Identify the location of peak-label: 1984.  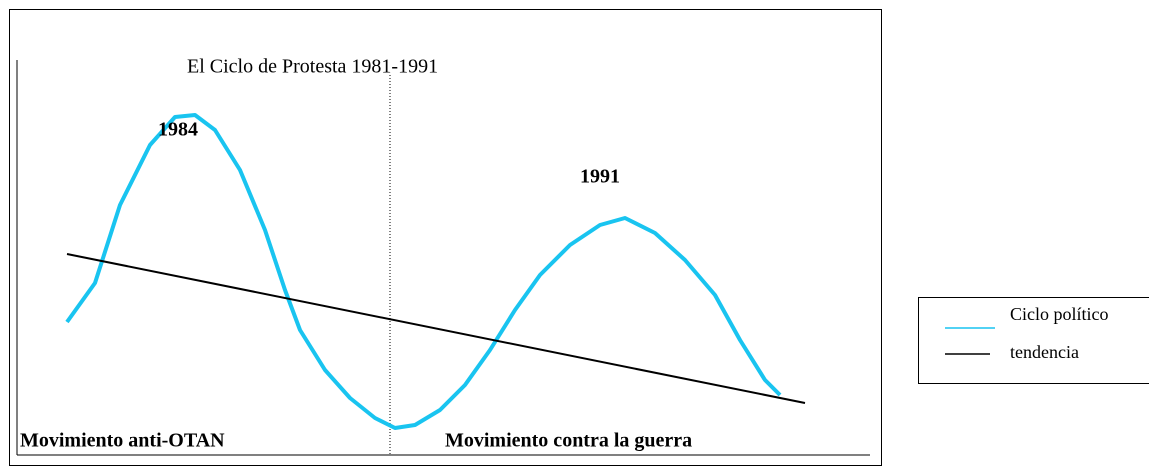
(178, 130).